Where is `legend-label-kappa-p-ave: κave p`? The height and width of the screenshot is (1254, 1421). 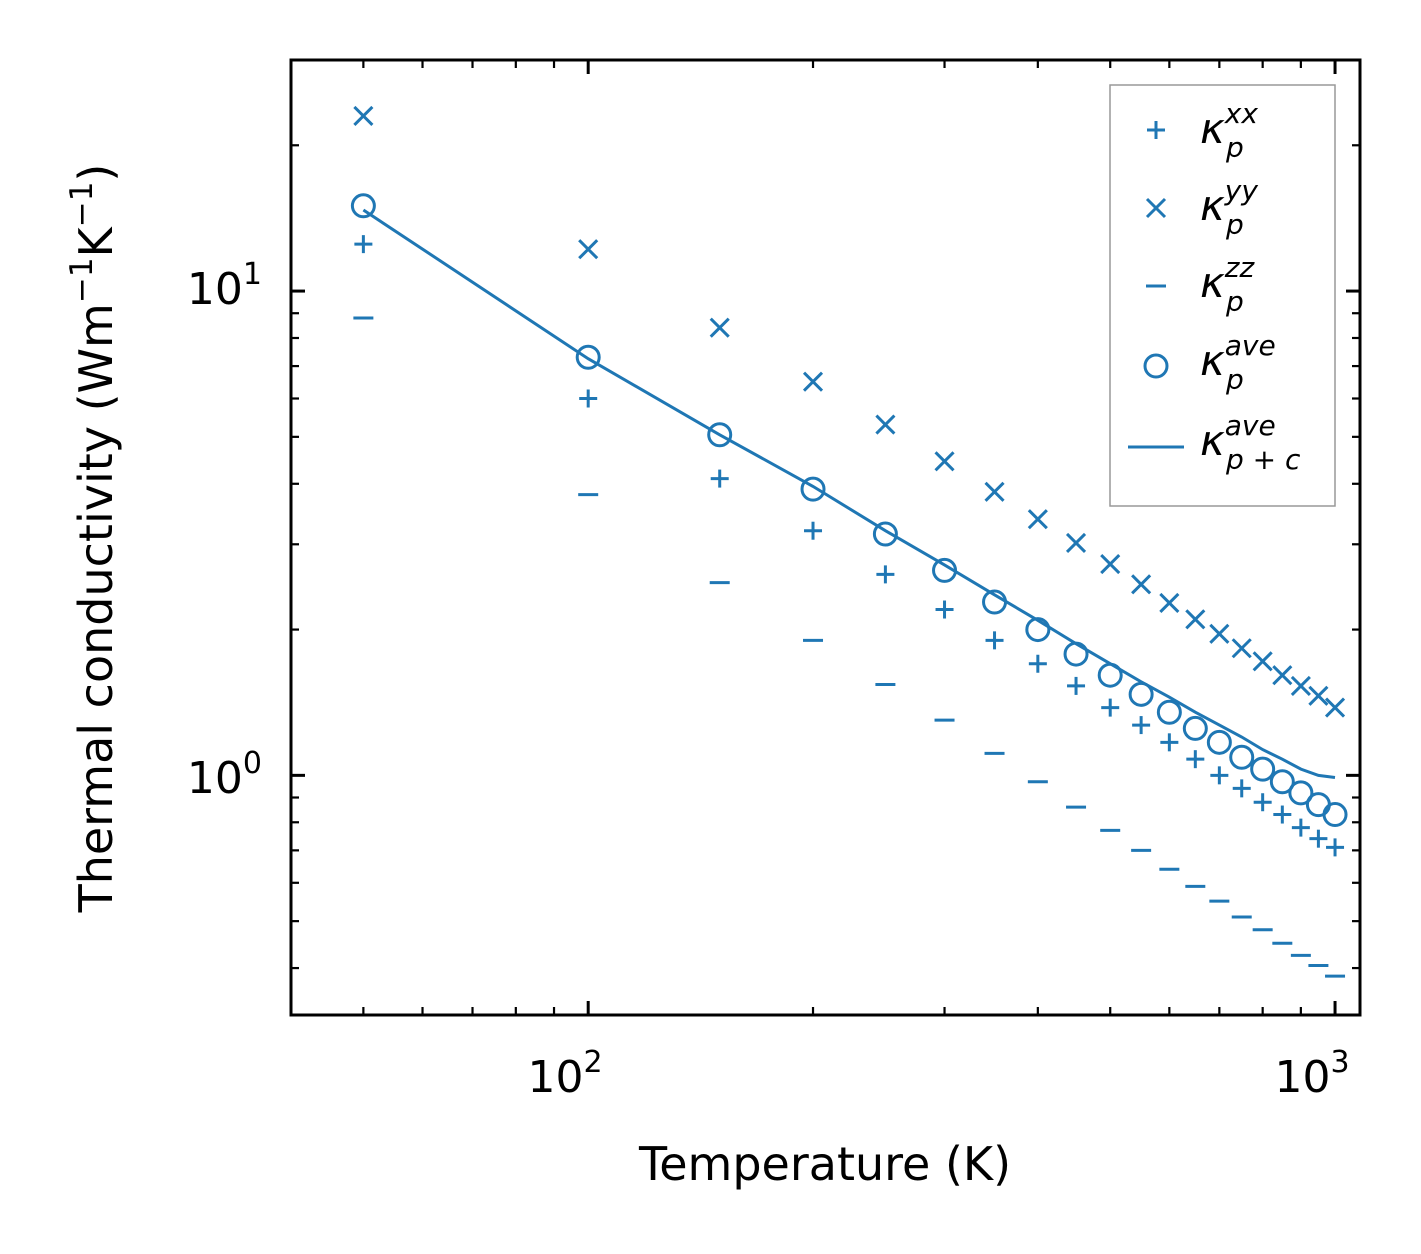
legend-label-kappa-p-ave: κave p is located at coordinates (1238, 362).